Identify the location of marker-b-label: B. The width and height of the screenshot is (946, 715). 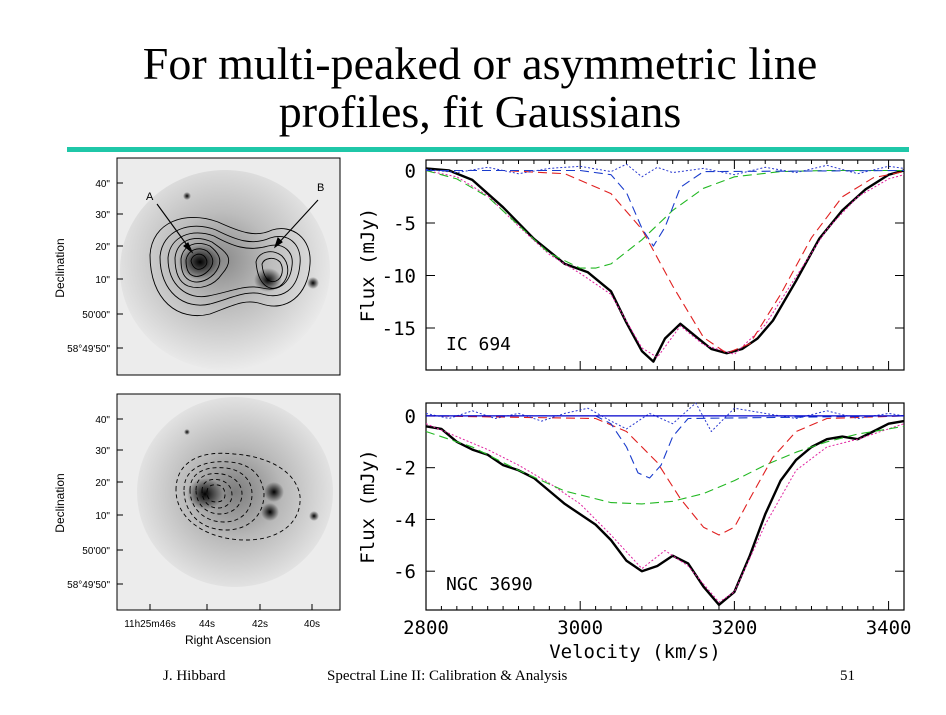
(320, 188).